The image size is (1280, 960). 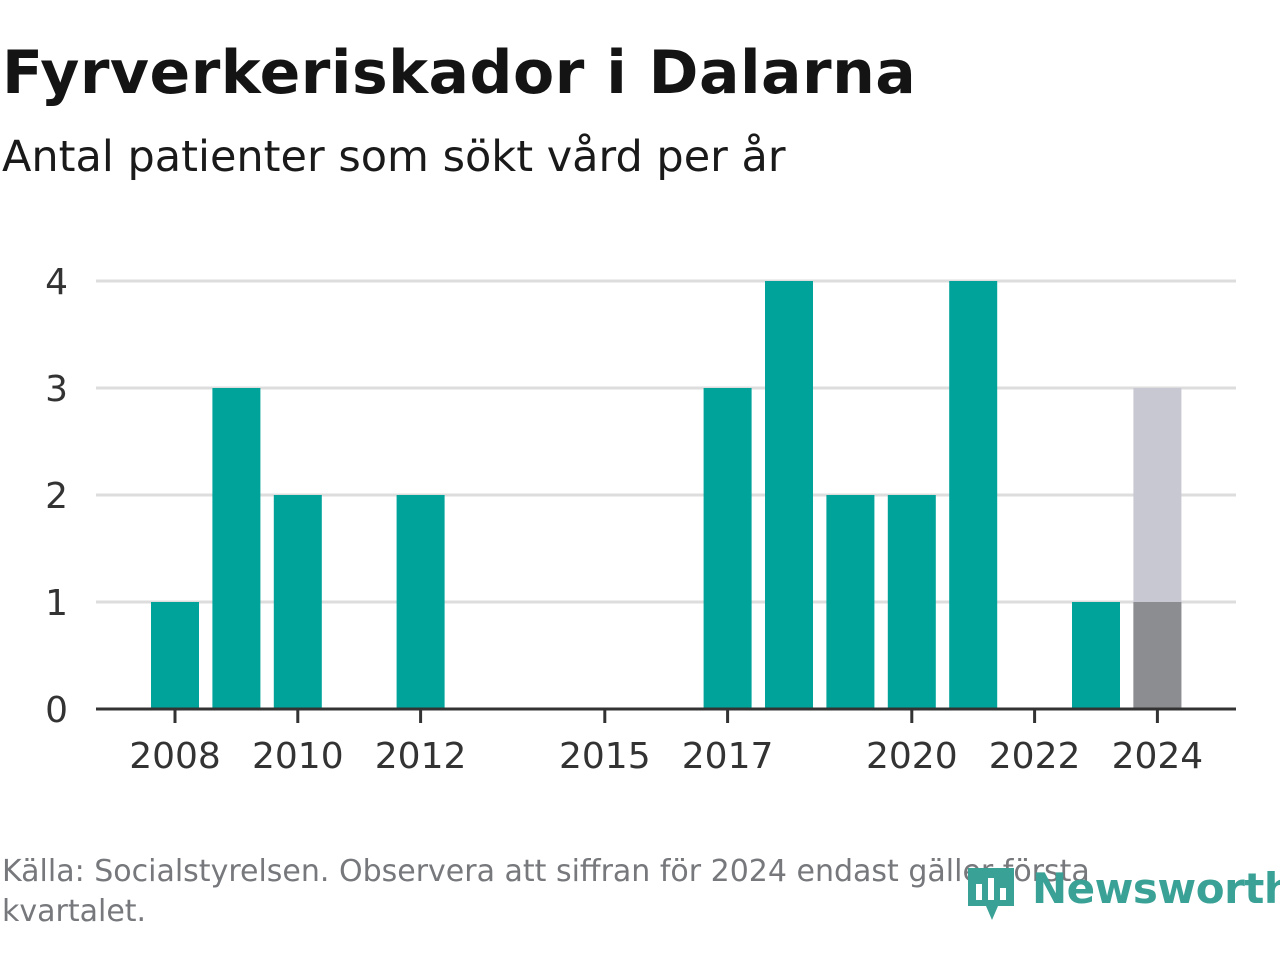 What do you see at coordinates (1096, 655) in the screenshot?
I see `bar-2023` at bounding box center [1096, 655].